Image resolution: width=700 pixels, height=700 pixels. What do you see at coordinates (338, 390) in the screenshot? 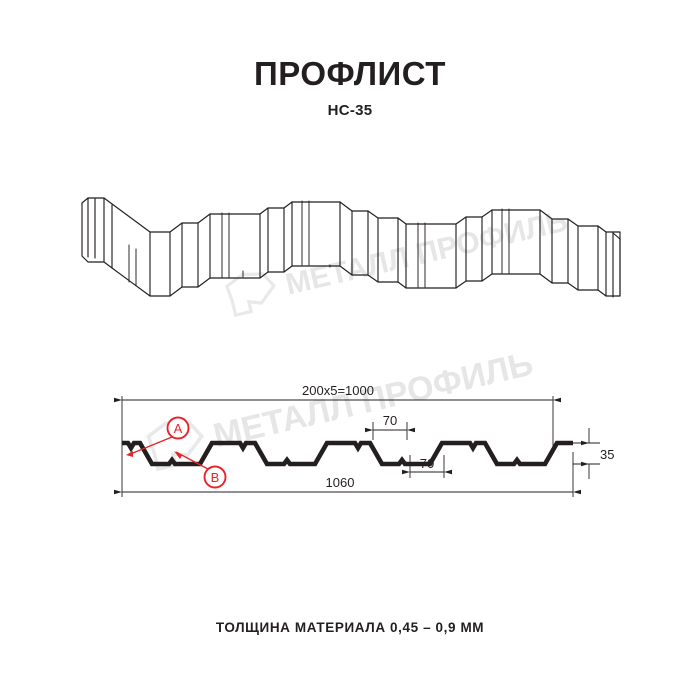
I see `dim-top-working-width-label: 200x5=1000` at bounding box center [338, 390].